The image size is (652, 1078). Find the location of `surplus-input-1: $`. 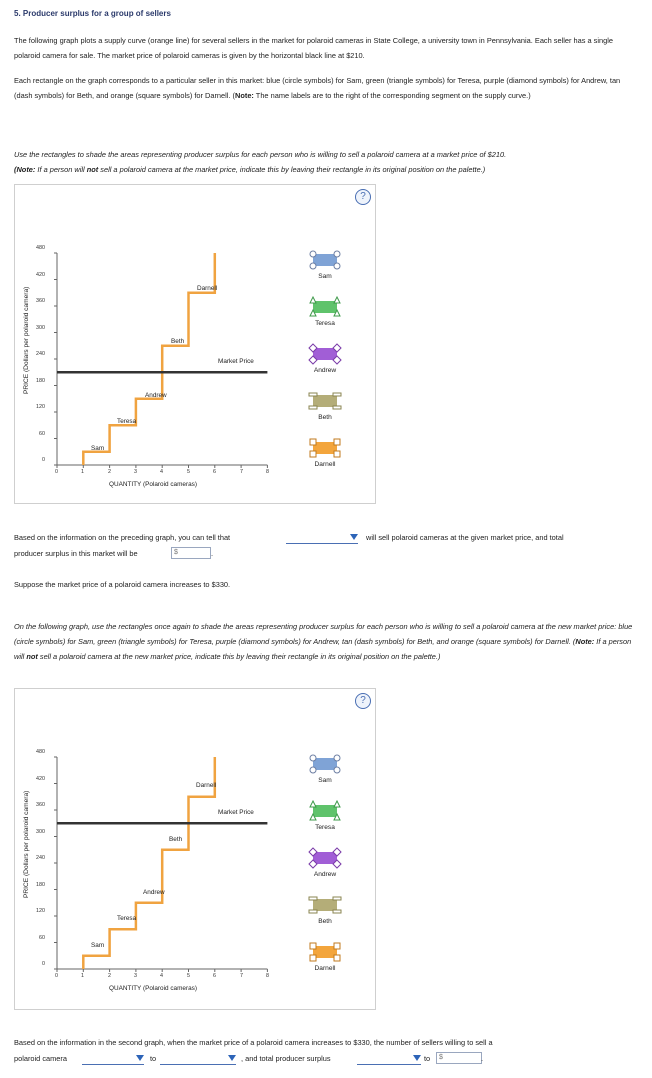

surplus-input-1: $ is located at coordinates (191, 553).